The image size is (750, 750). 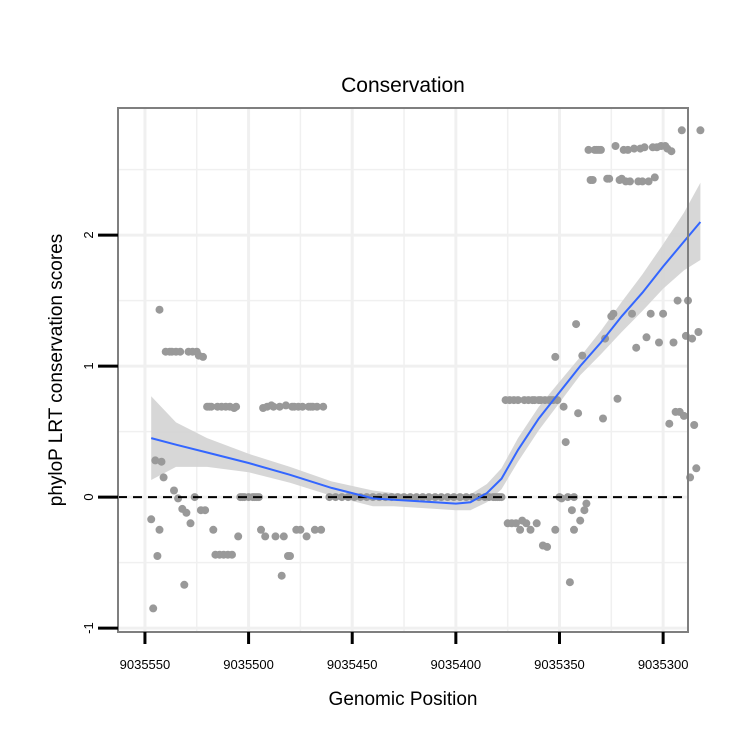 What do you see at coordinates (403, 85) in the screenshot?
I see `chart-title: Conservation` at bounding box center [403, 85].